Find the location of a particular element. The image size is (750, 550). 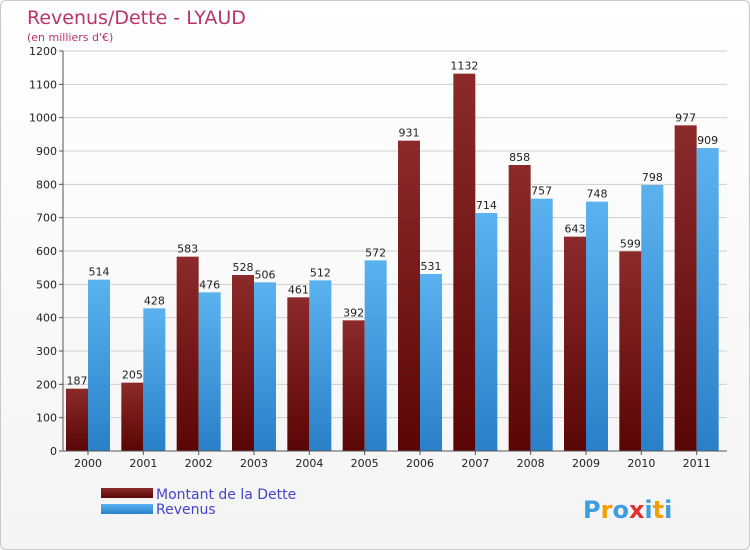

chart-title: Revenus/Dette - LYAUD is located at coordinates (136, 18).